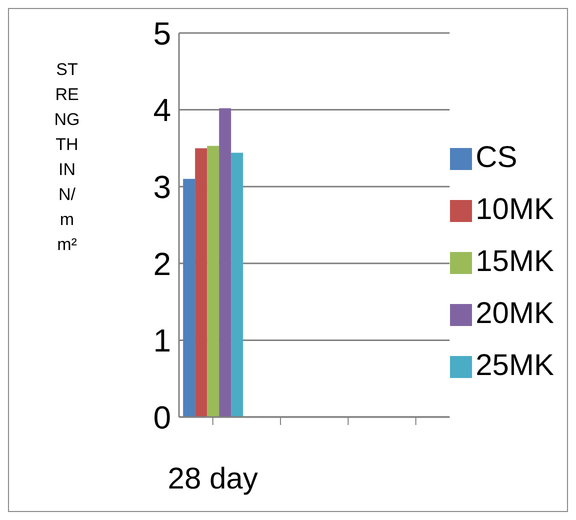 The height and width of the screenshot is (520, 576). What do you see at coordinates (515, 209) in the screenshot?
I see `legend-label: 10MK` at bounding box center [515, 209].